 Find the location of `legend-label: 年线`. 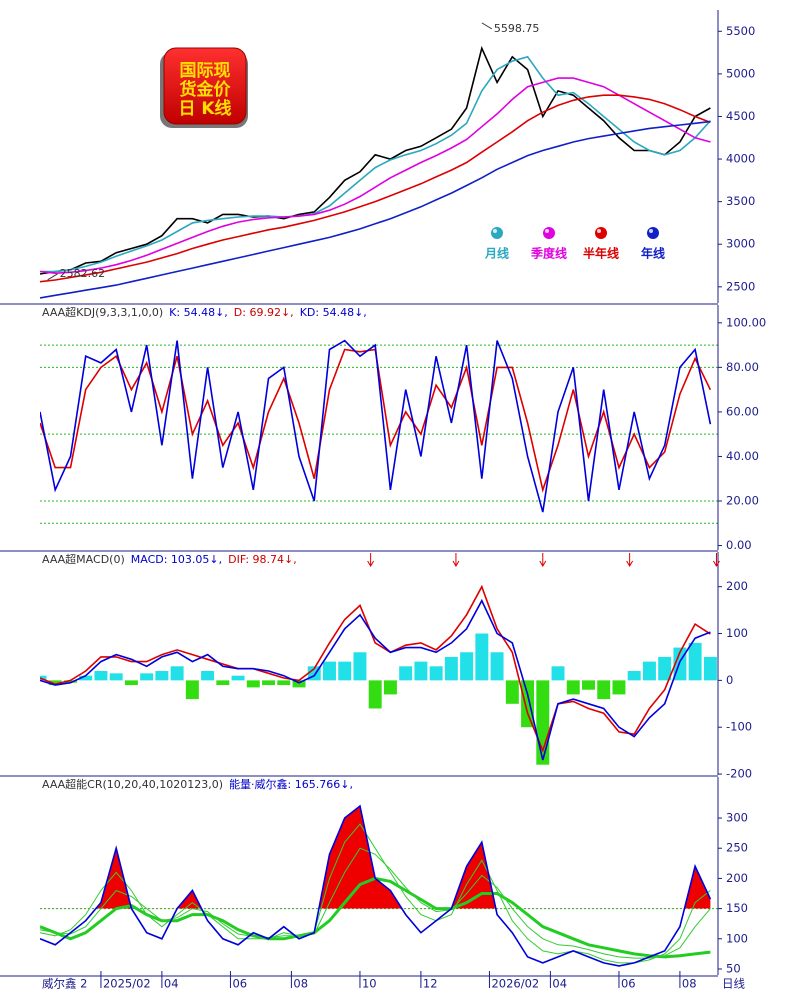

legend-label: 年线 is located at coordinates (653, 253).